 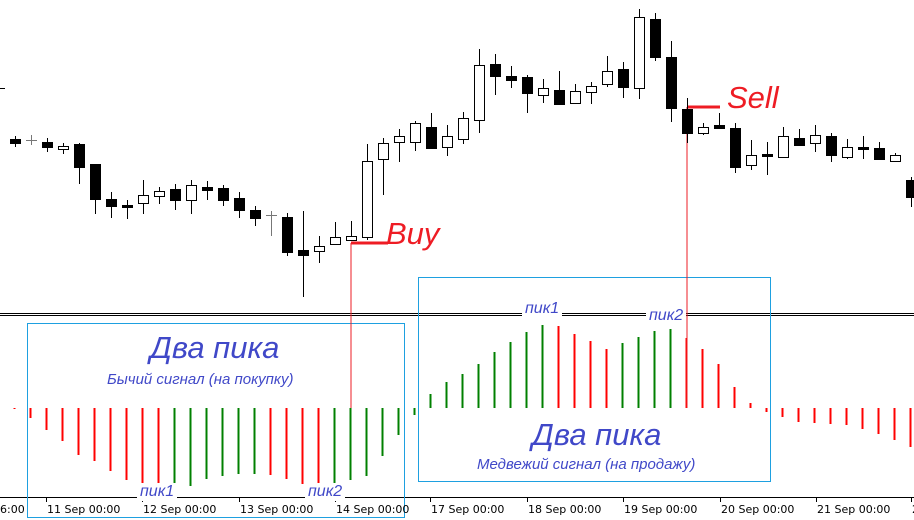 What do you see at coordinates (542, 309) in the screenshot?
I see `bear-peak1-label: пик1` at bounding box center [542, 309].